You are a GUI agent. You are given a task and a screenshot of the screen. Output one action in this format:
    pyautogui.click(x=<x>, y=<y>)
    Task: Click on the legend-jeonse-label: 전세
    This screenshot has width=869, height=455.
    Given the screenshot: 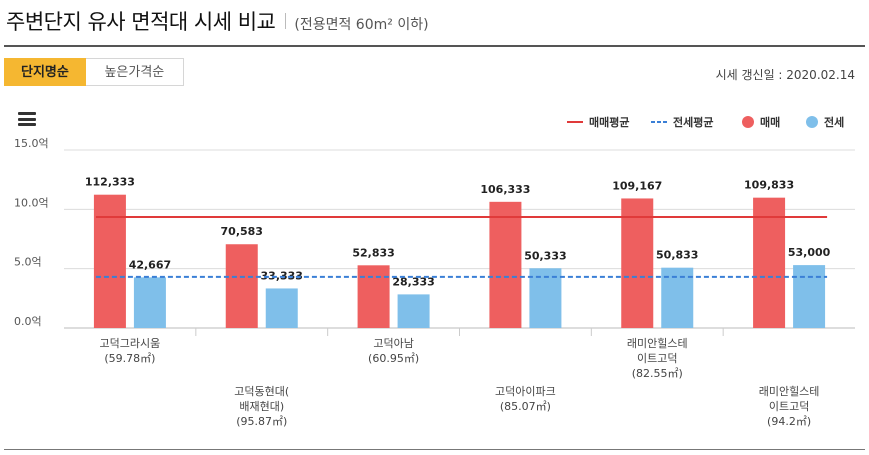 What is the action you would take?
    pyautogui.click(x=834, y=122)
    